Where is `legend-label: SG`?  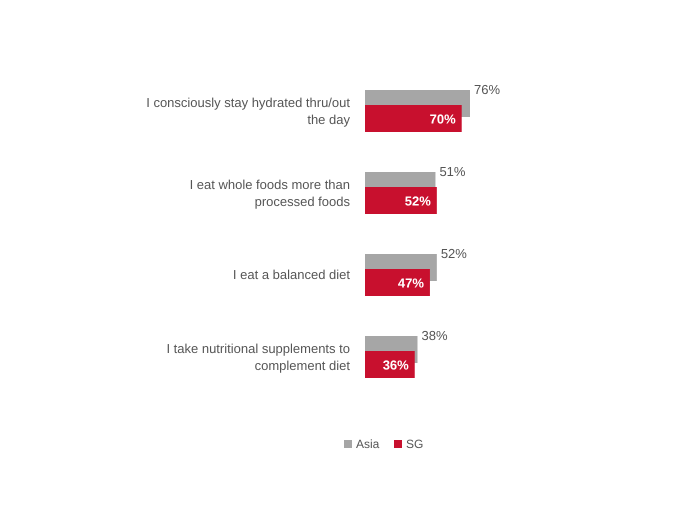 legend-label: SG is located at coordinates (415, 444).